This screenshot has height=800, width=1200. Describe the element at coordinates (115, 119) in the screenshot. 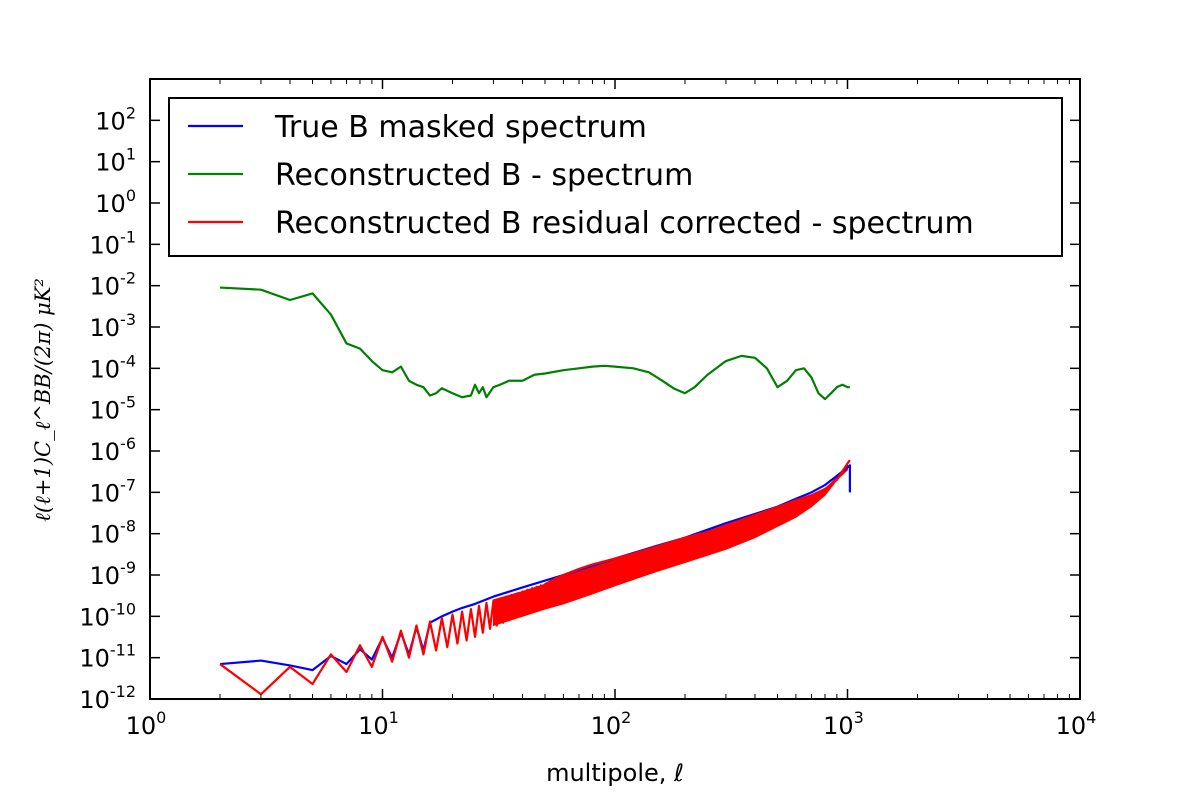

I see `y-tick-label: 10²` at that location.